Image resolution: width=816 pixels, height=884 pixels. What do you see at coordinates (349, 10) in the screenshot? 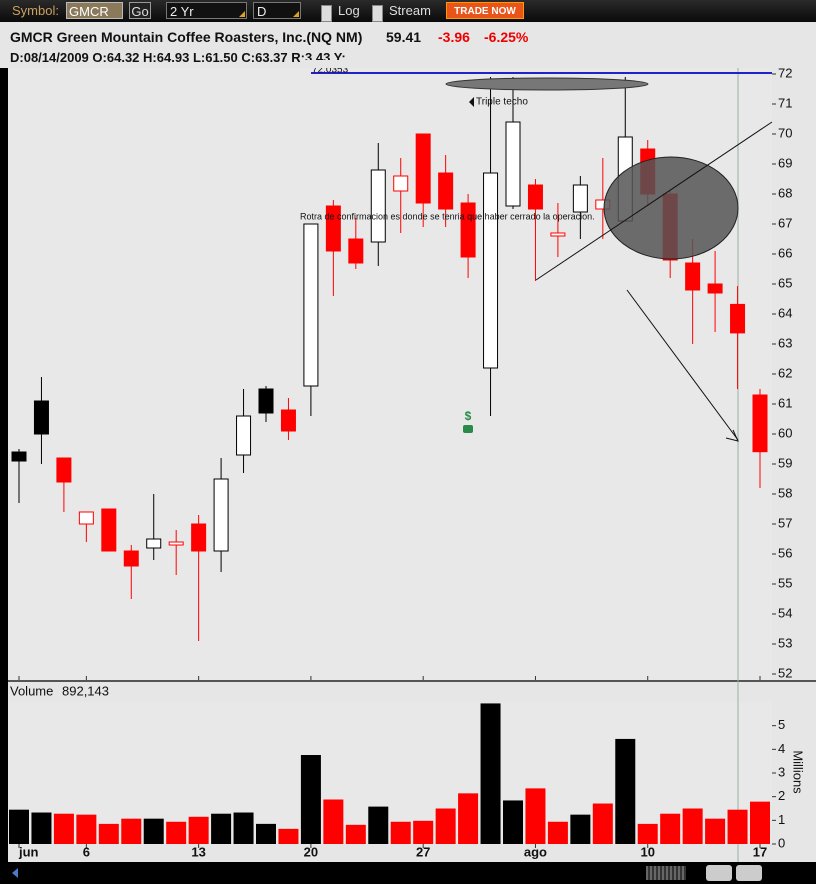
I see `log-label: Log` at bounding box center [349, 10].